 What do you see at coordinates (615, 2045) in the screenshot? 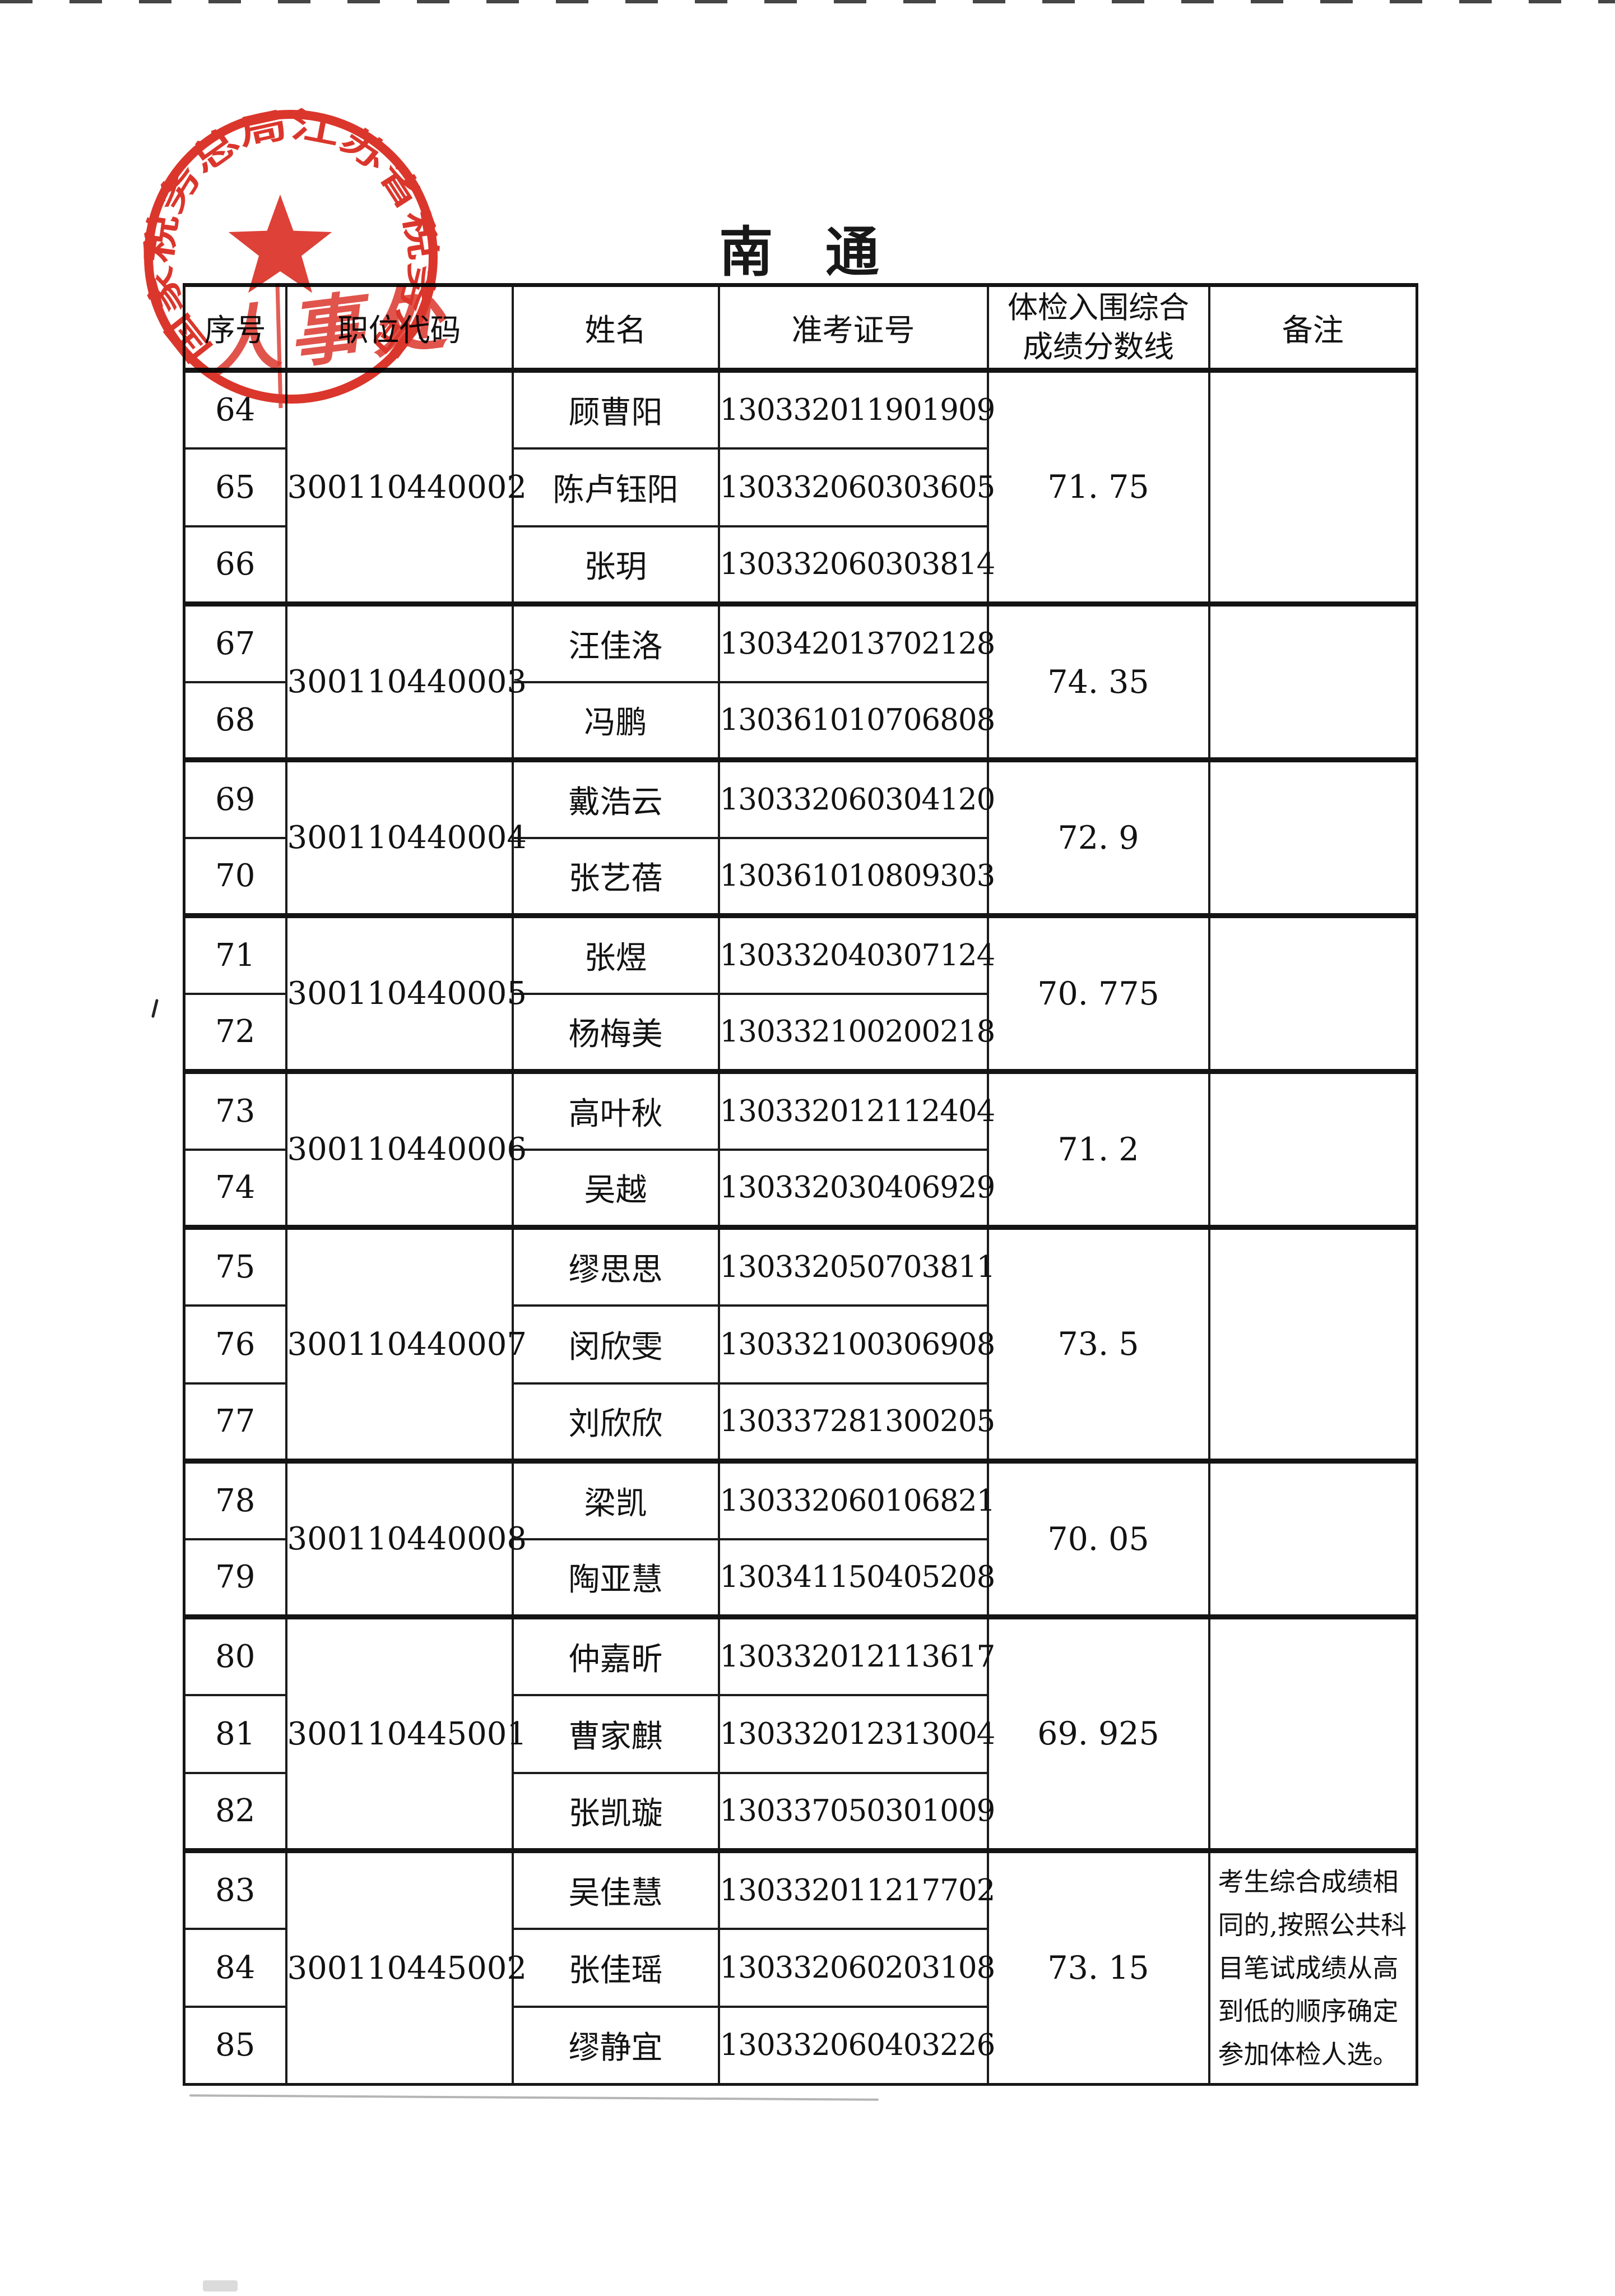
I see `name-cell: 缪静宜` at bounding box center [615, 2045].